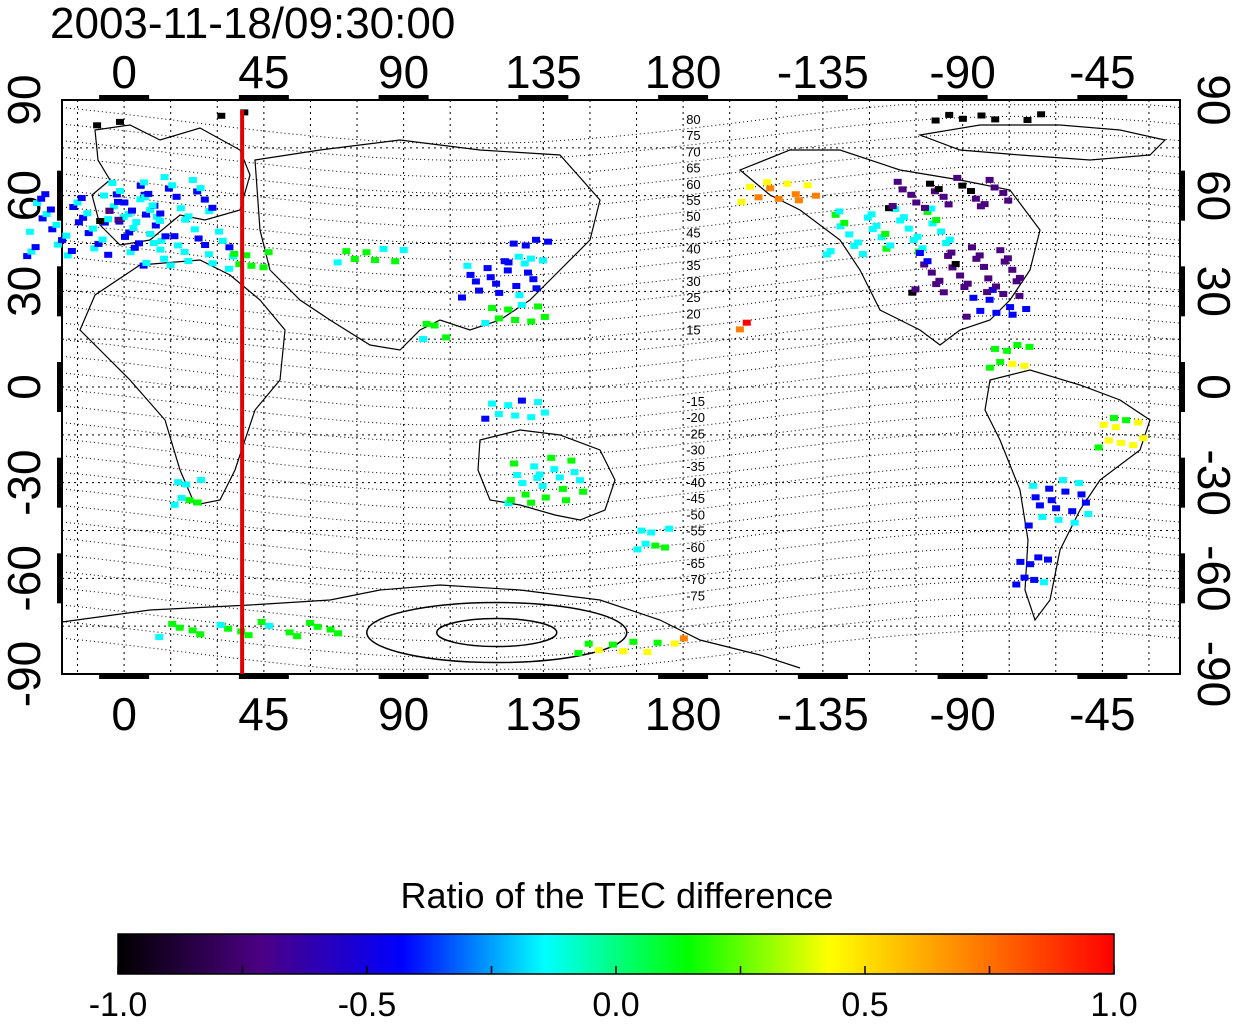 The height and width of the screenshot is (1024, 1240). What do you see at coordinates (25, 99) in the screenshot?
I see `left-lat-label: 90` at bounding box center [25, 99].